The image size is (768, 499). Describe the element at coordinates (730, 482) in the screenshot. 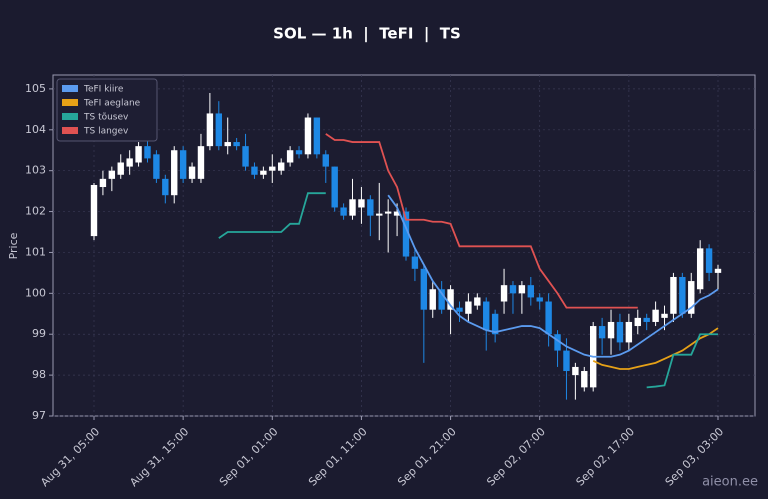

I see `watermark: aieon.ee` at that location.